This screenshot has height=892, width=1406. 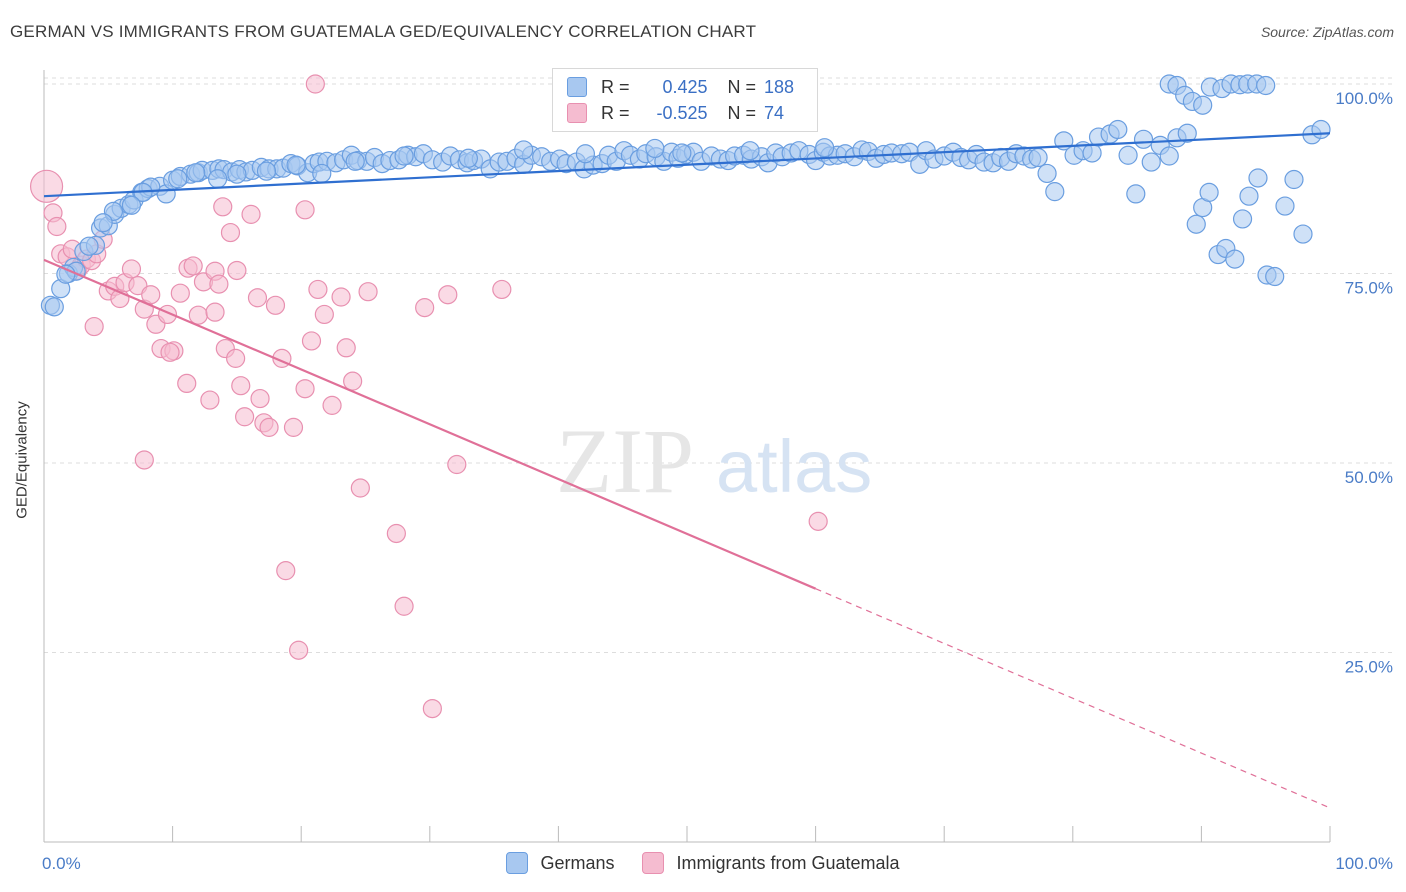 I want to click on trend-line-guatemala-extrapolated, so click(x=1073, y=698).